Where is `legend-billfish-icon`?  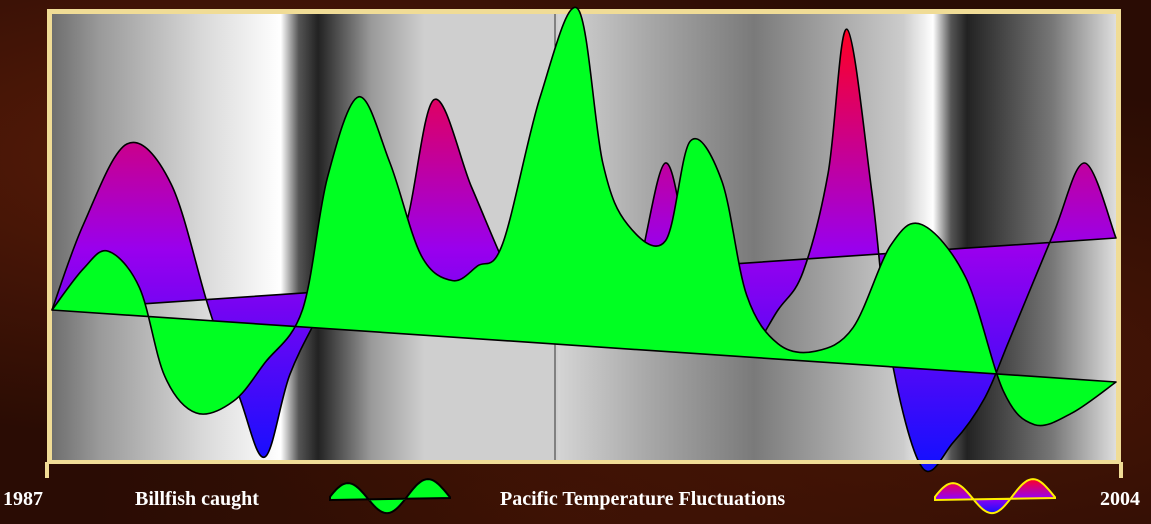
legend-billfish-icon is located at coordinates (390, 496).